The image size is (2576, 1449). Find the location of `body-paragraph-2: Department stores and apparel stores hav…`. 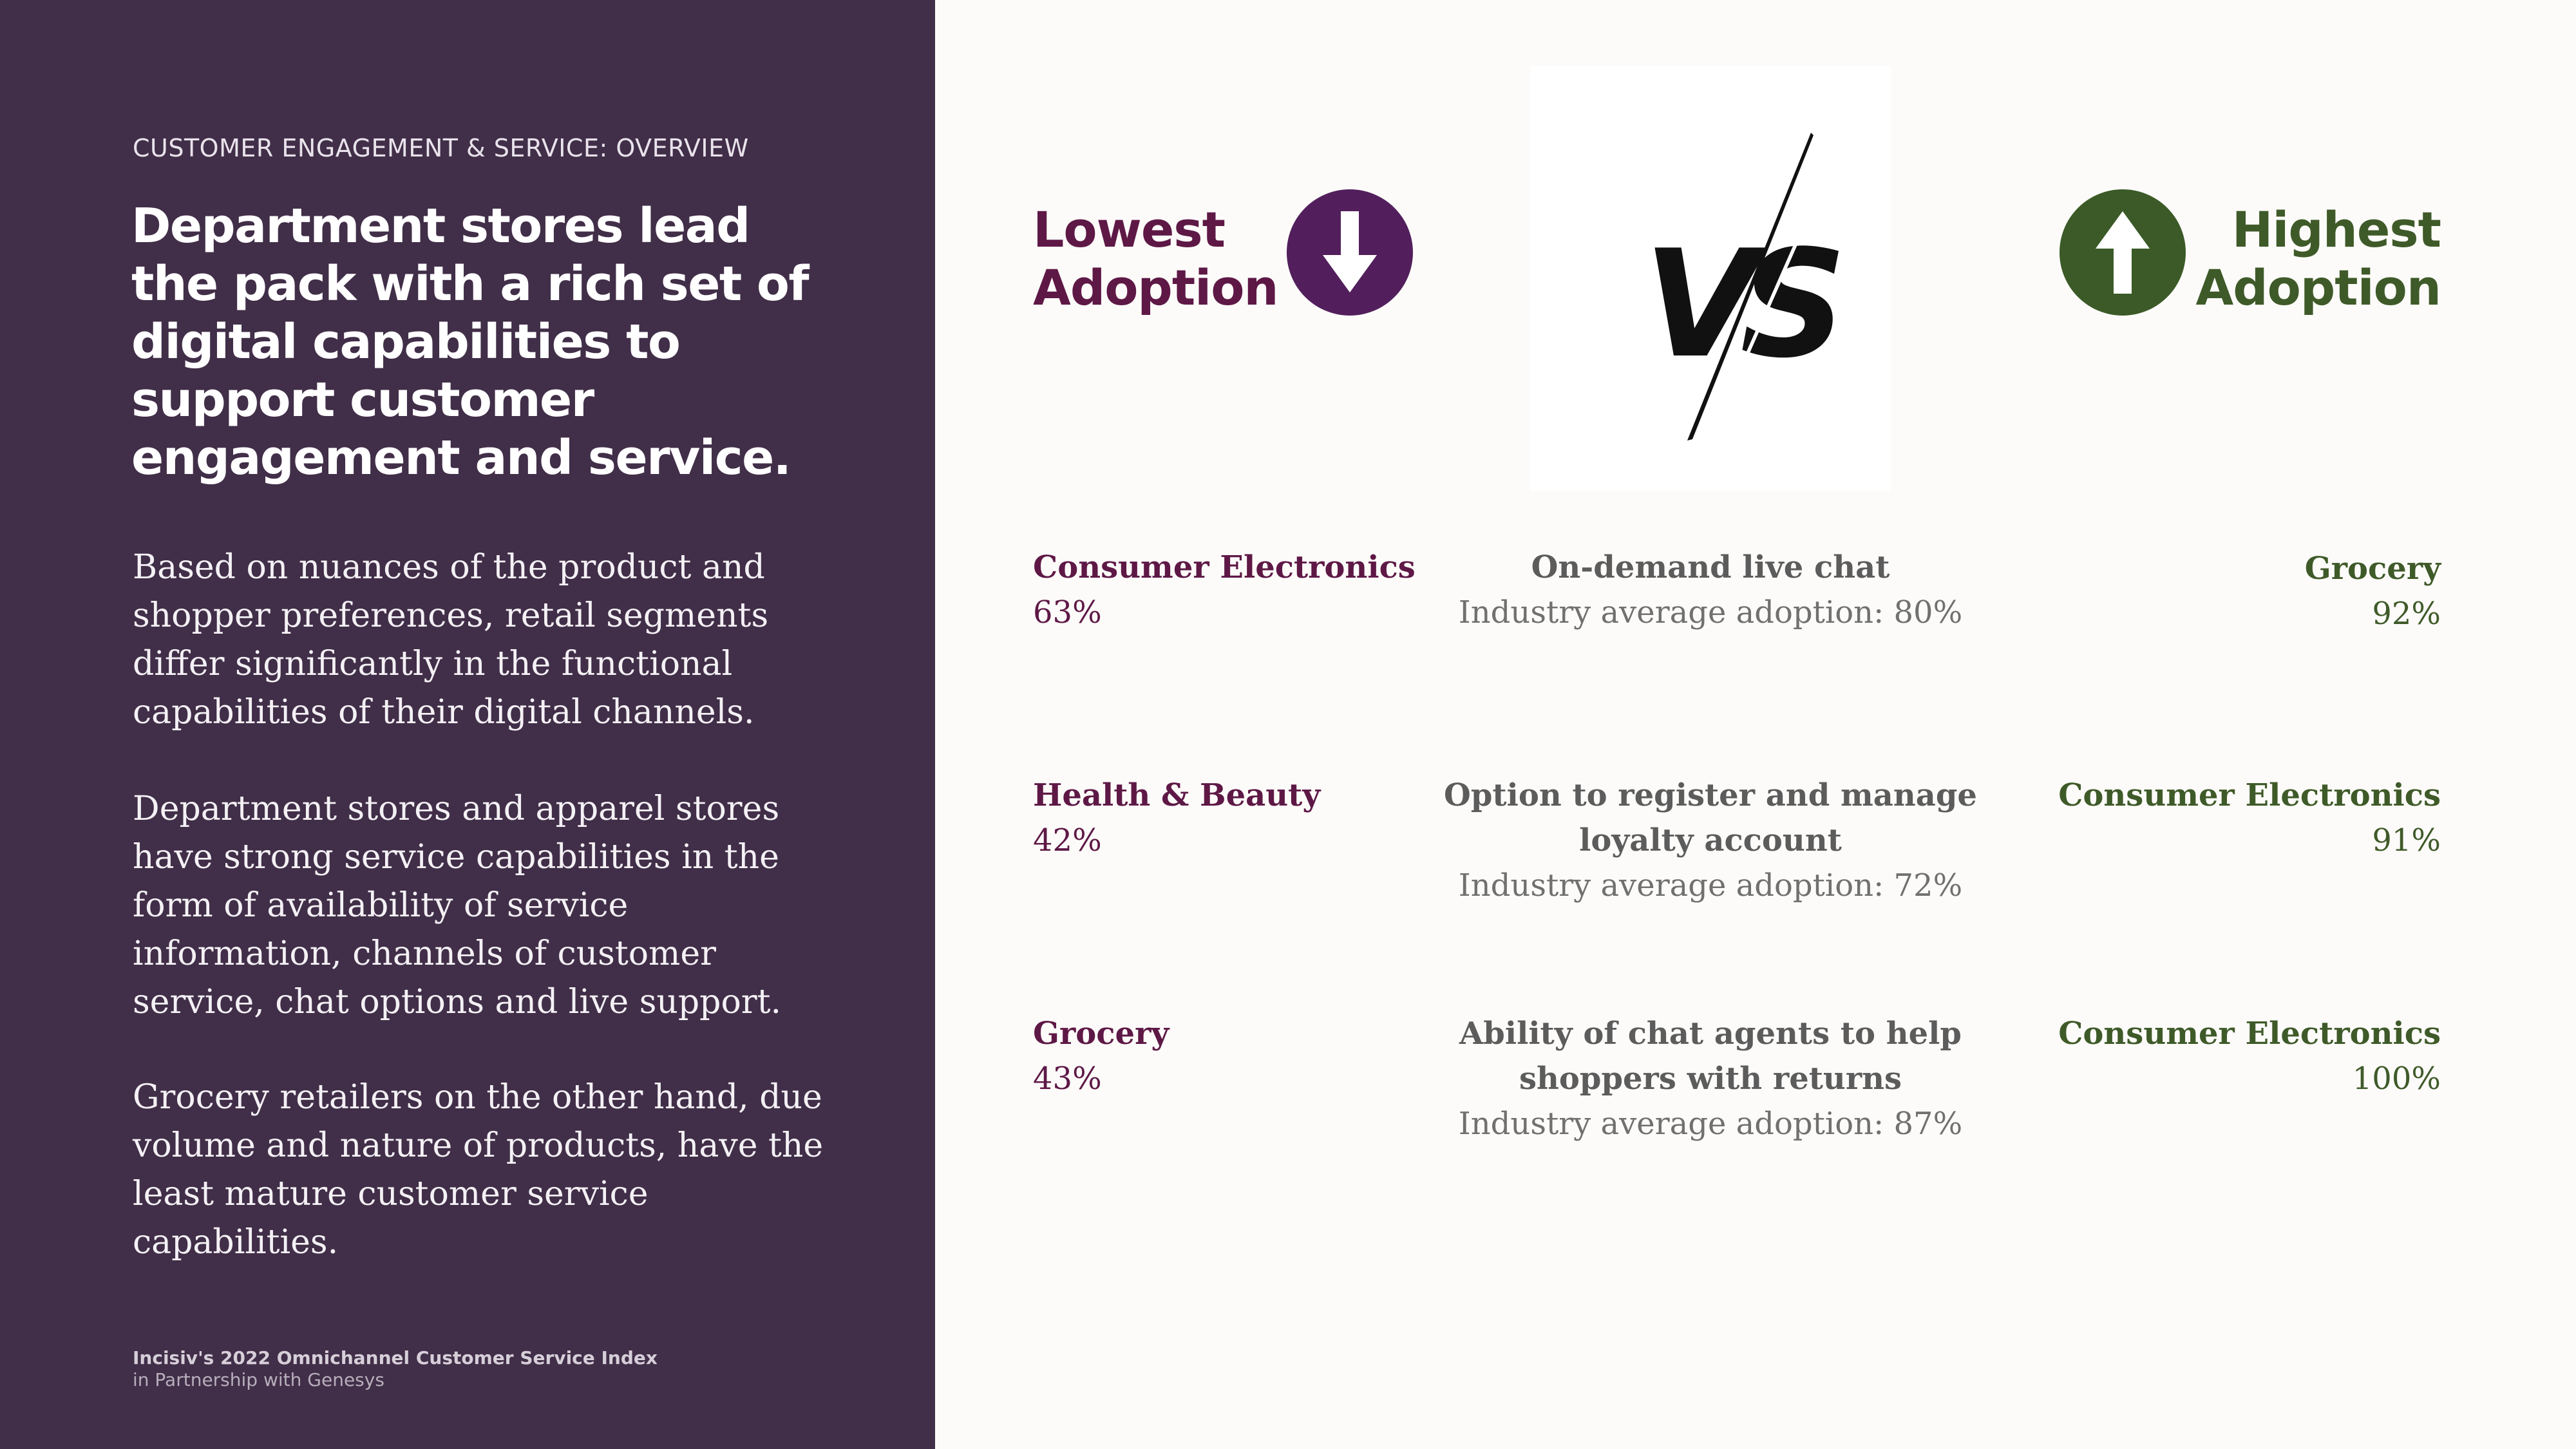

body-paragraph-2: Department stores and apparel stores hav… is located at coordinates (458, 906).